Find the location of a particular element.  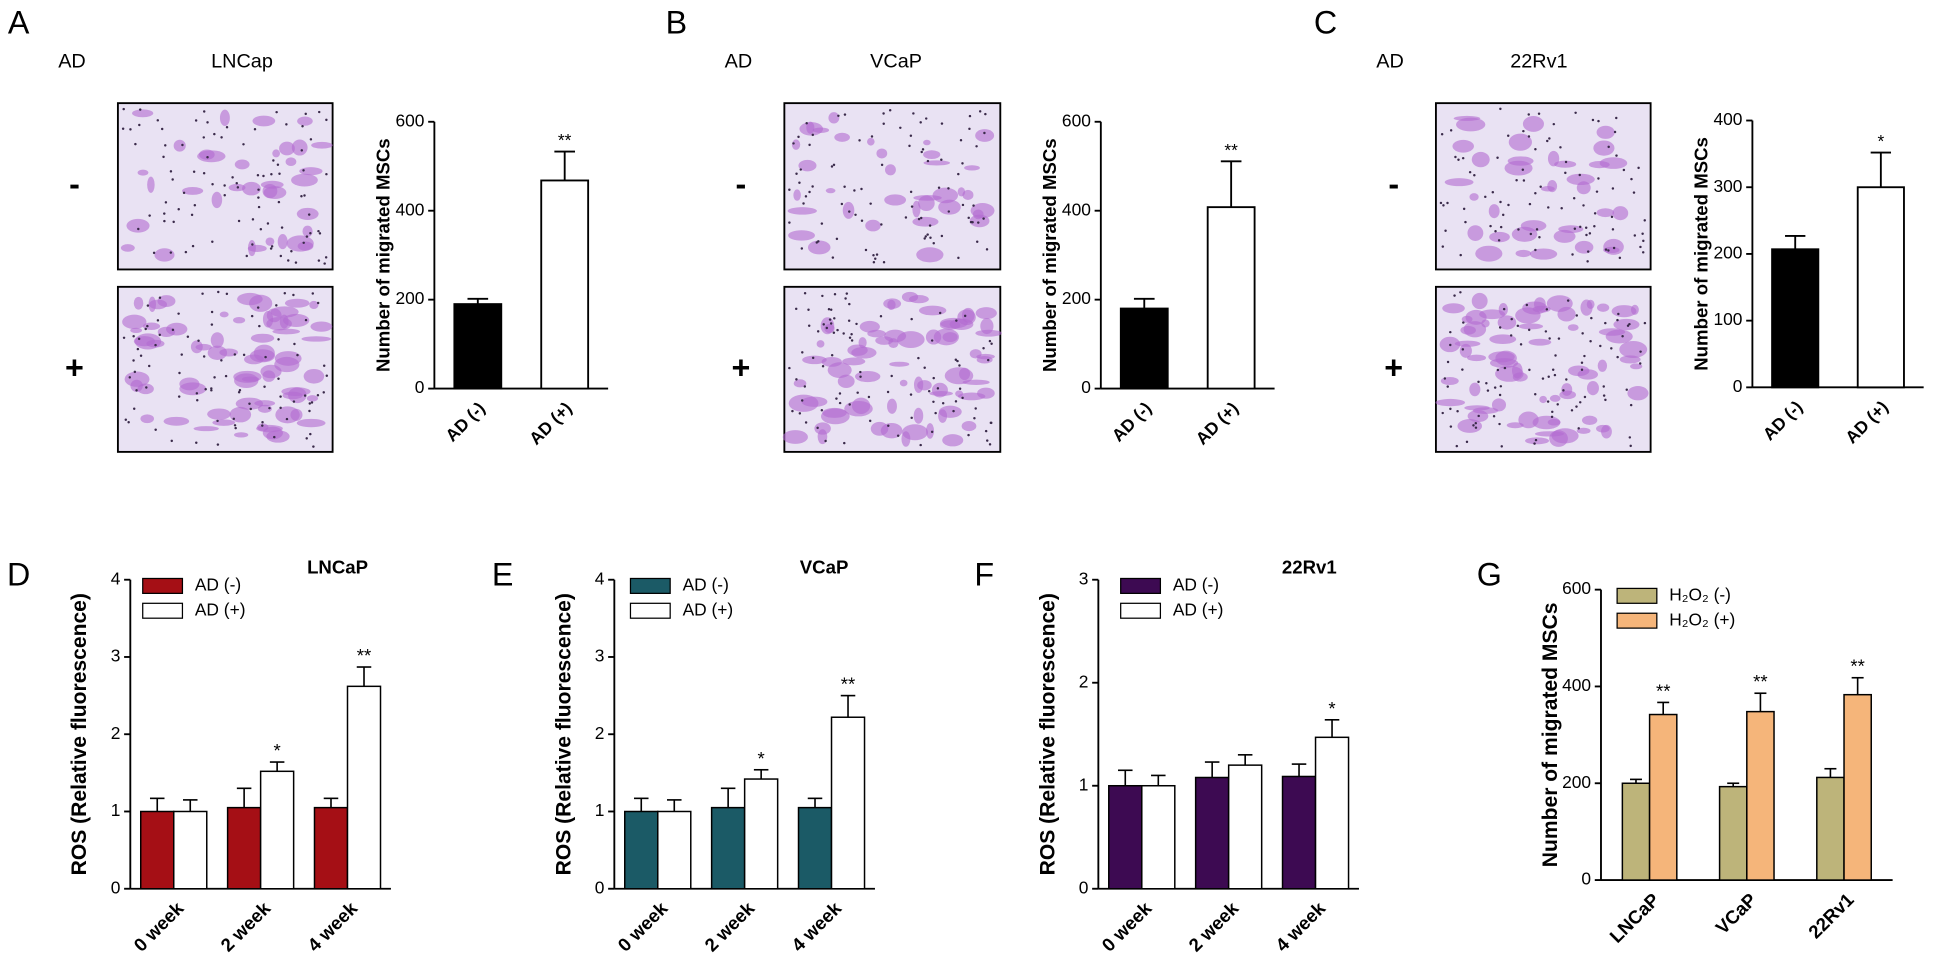

micrograph is located at coordinates (1543, 369).